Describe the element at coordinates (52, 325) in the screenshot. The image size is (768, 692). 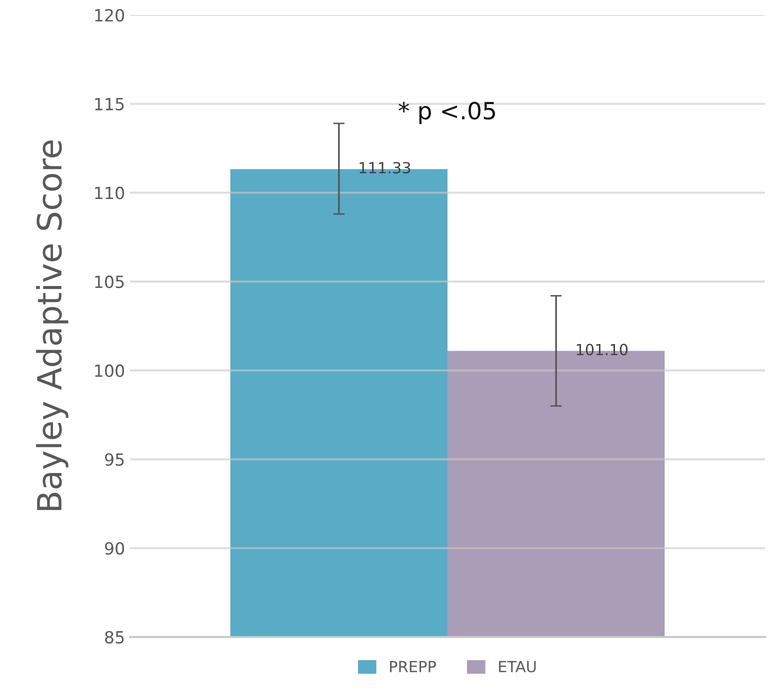
I see `y-axis-title: Bayley Adaptive Score` at that location.